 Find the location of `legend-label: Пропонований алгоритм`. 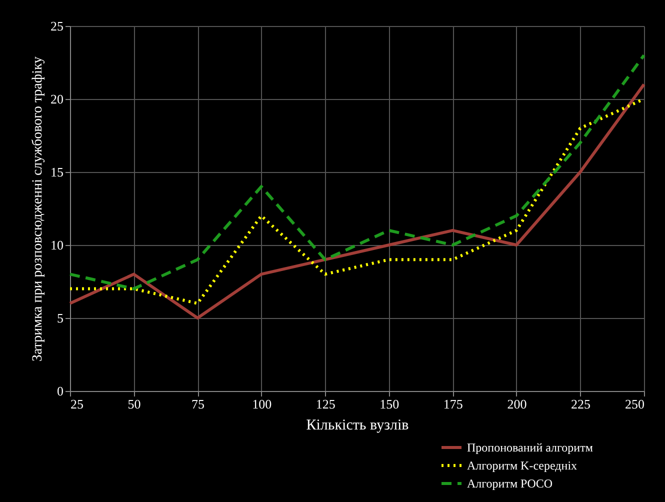

legend-label: Пропонований алгоритм is located at coordinates (530, 447).